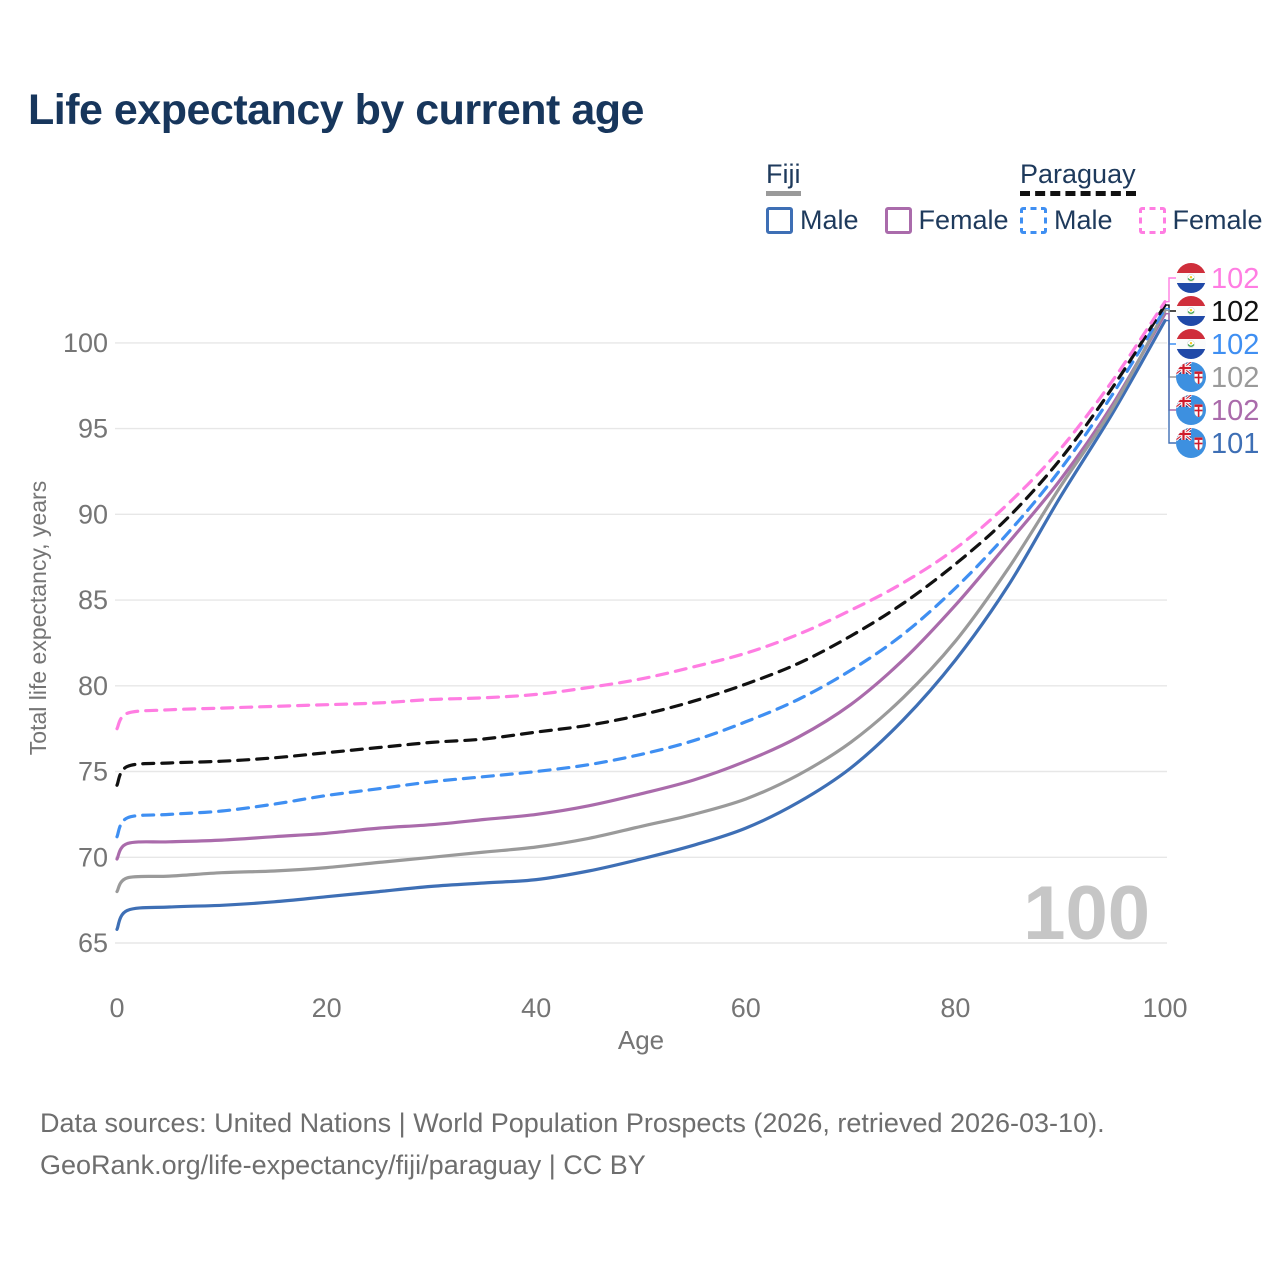 The height and width of the screenshot is (1280, 1280). I want to click on age-watermark: 100, so click(1086, 913).